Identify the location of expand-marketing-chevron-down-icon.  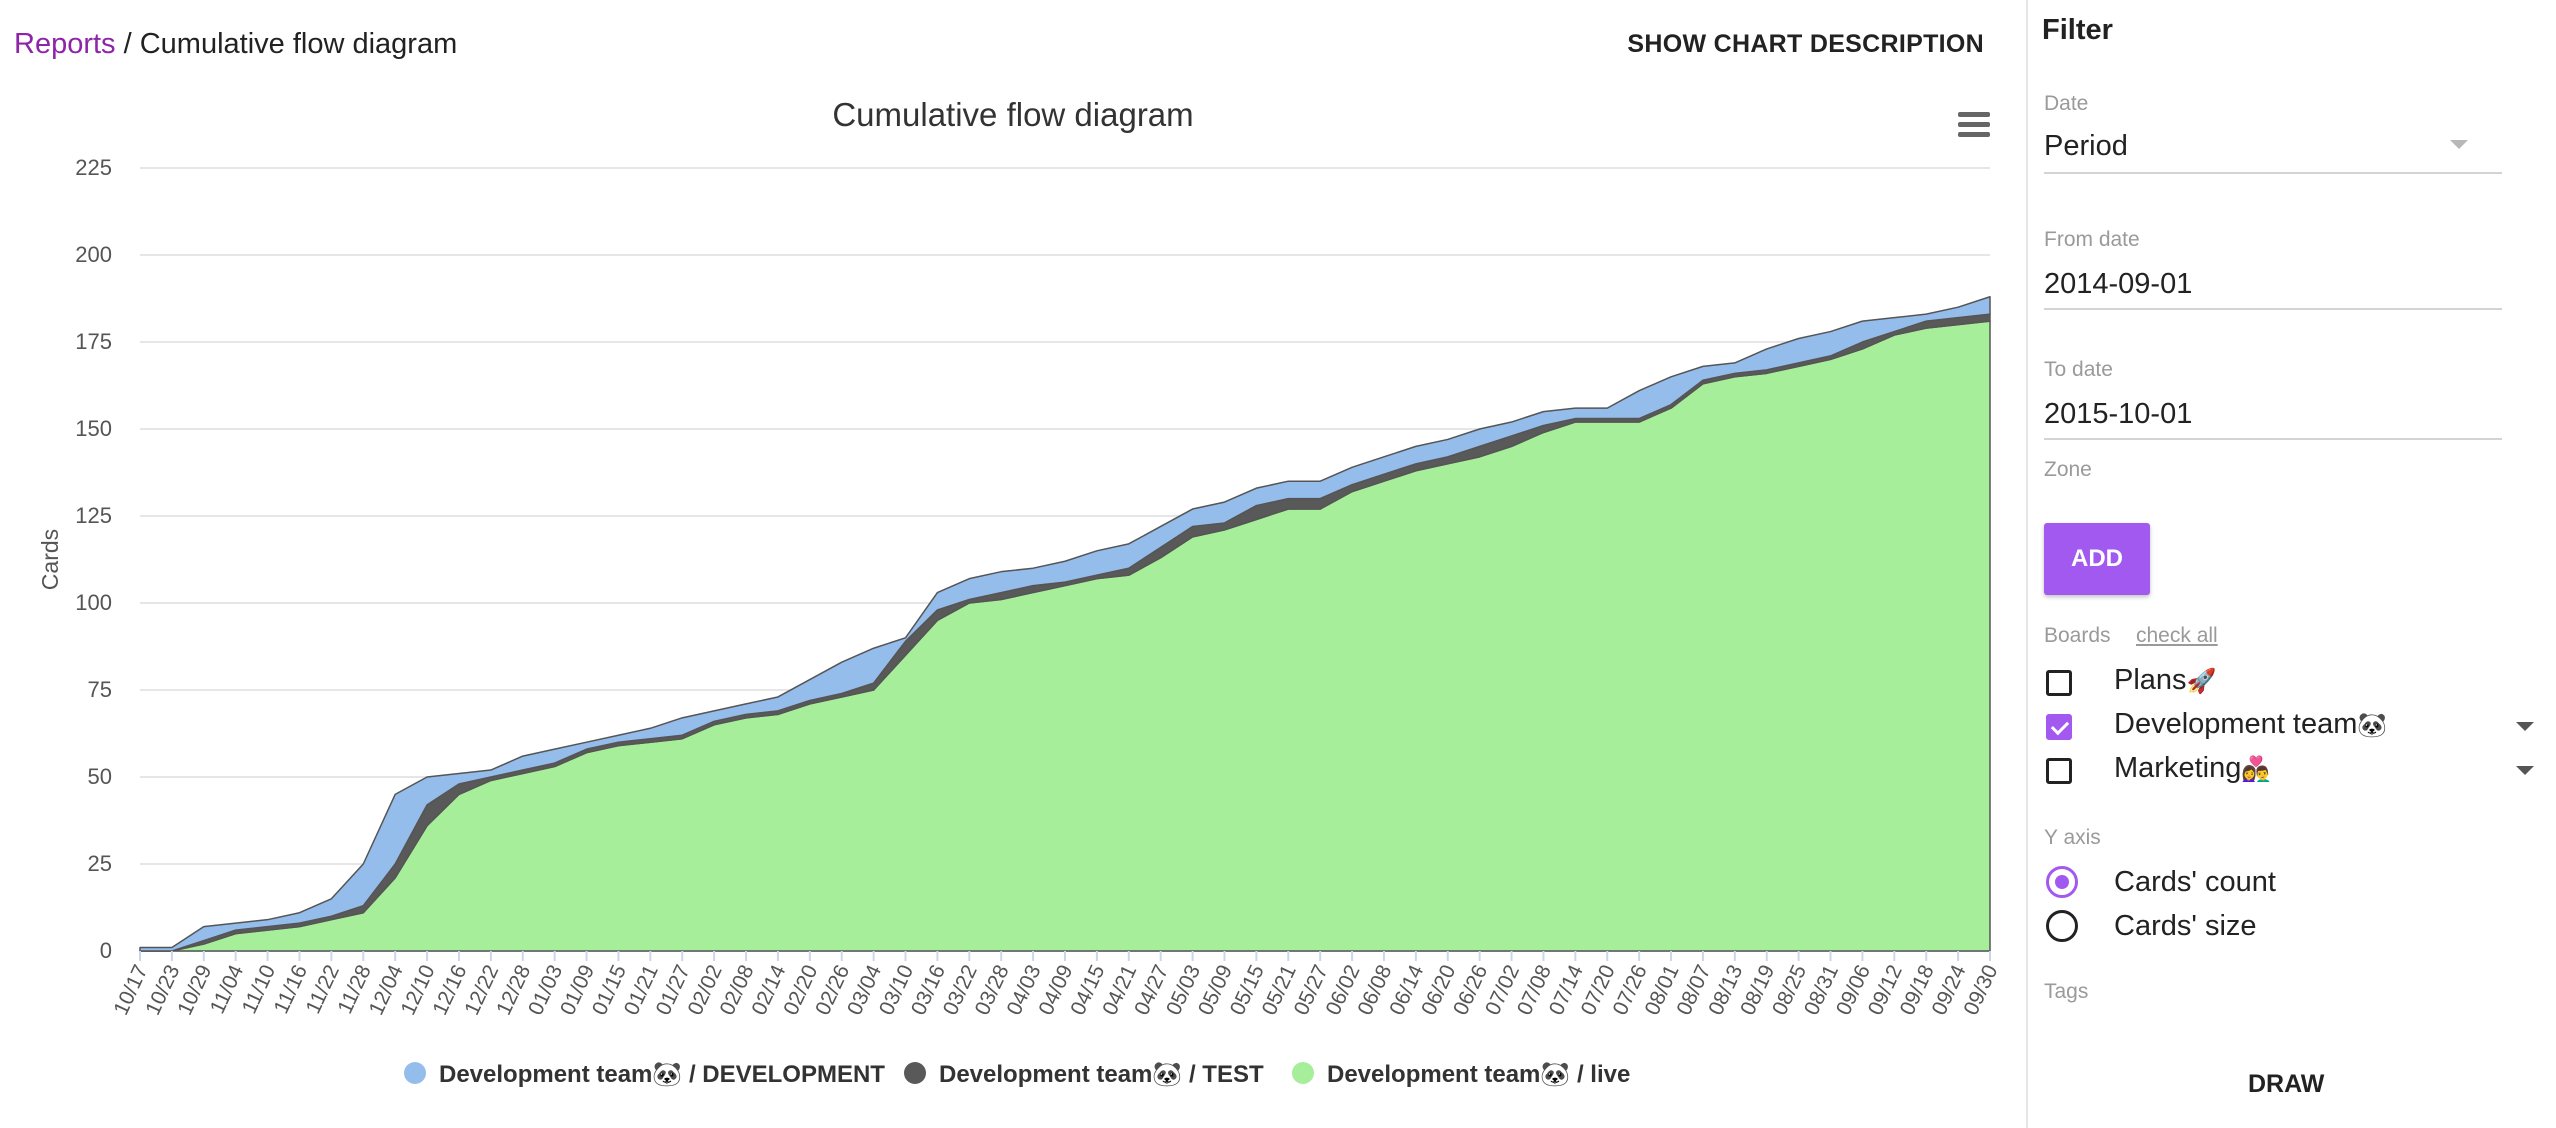
(2525, 770).